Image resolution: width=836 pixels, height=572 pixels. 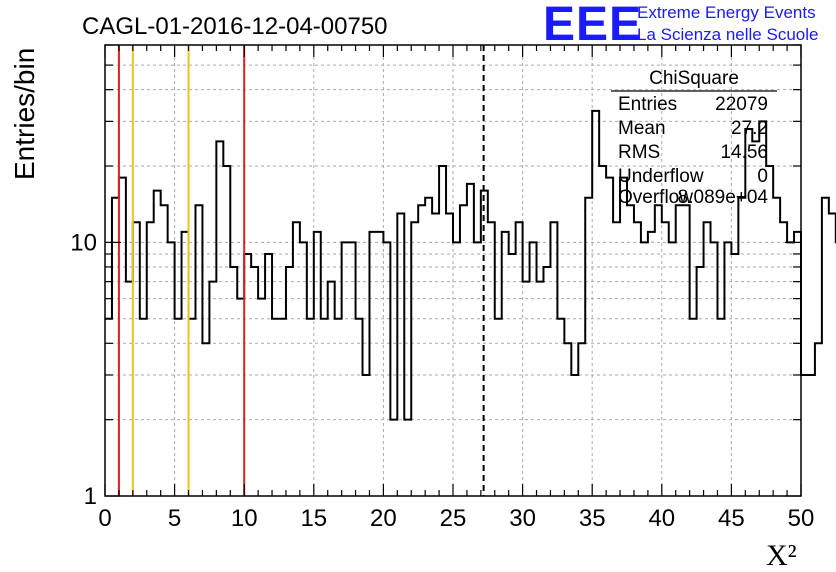 What do you see at coordinates (313, 518) in the screenshot?
I see `x-tick-label: 15` at bounding box center [313, 518].